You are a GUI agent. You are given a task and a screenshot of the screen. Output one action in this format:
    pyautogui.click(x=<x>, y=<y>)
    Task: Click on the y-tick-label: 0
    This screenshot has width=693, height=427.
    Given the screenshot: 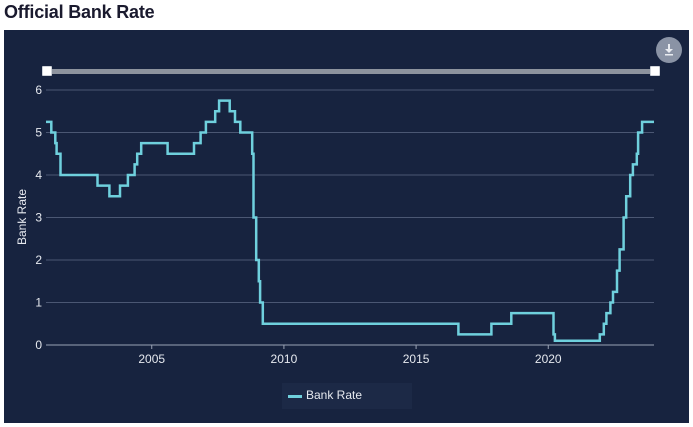 What is the action you would take?
    pyautogui.click(x=38, y=345)
    